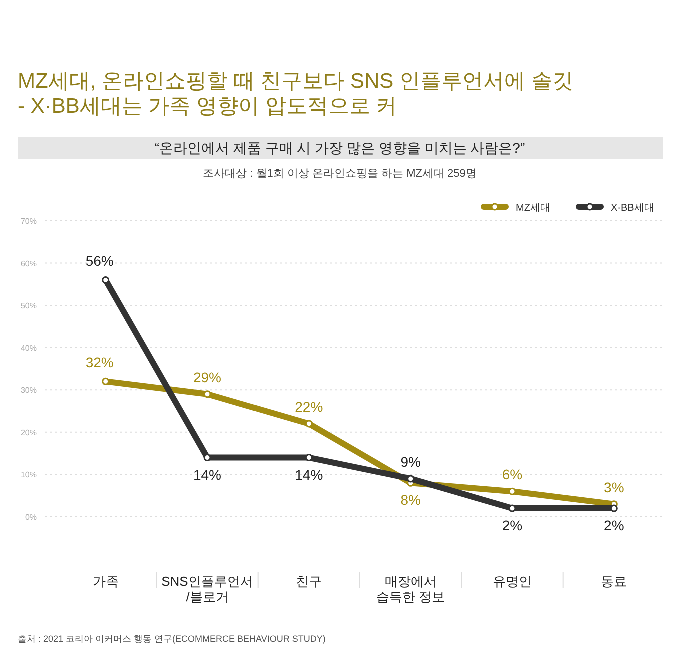 This screenshot has width=680, height=660. What do you see at coordinates (100, 261) in the screenshot?
I see `data-label: 56%` at bounding box center [100, 261].